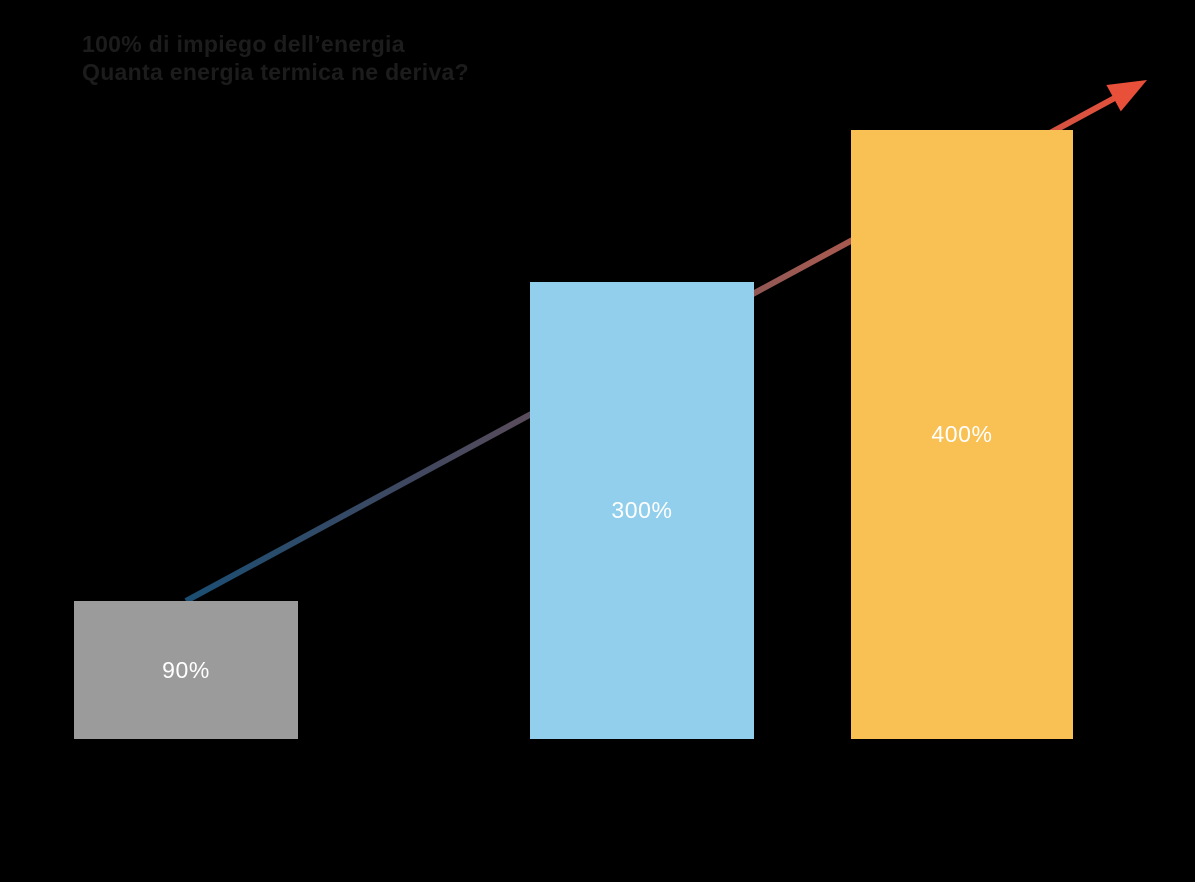 Image resolution: width=1195 pixels, height=882 pixels. I want to click on bar-label-400: 400%, so click(962, 434).